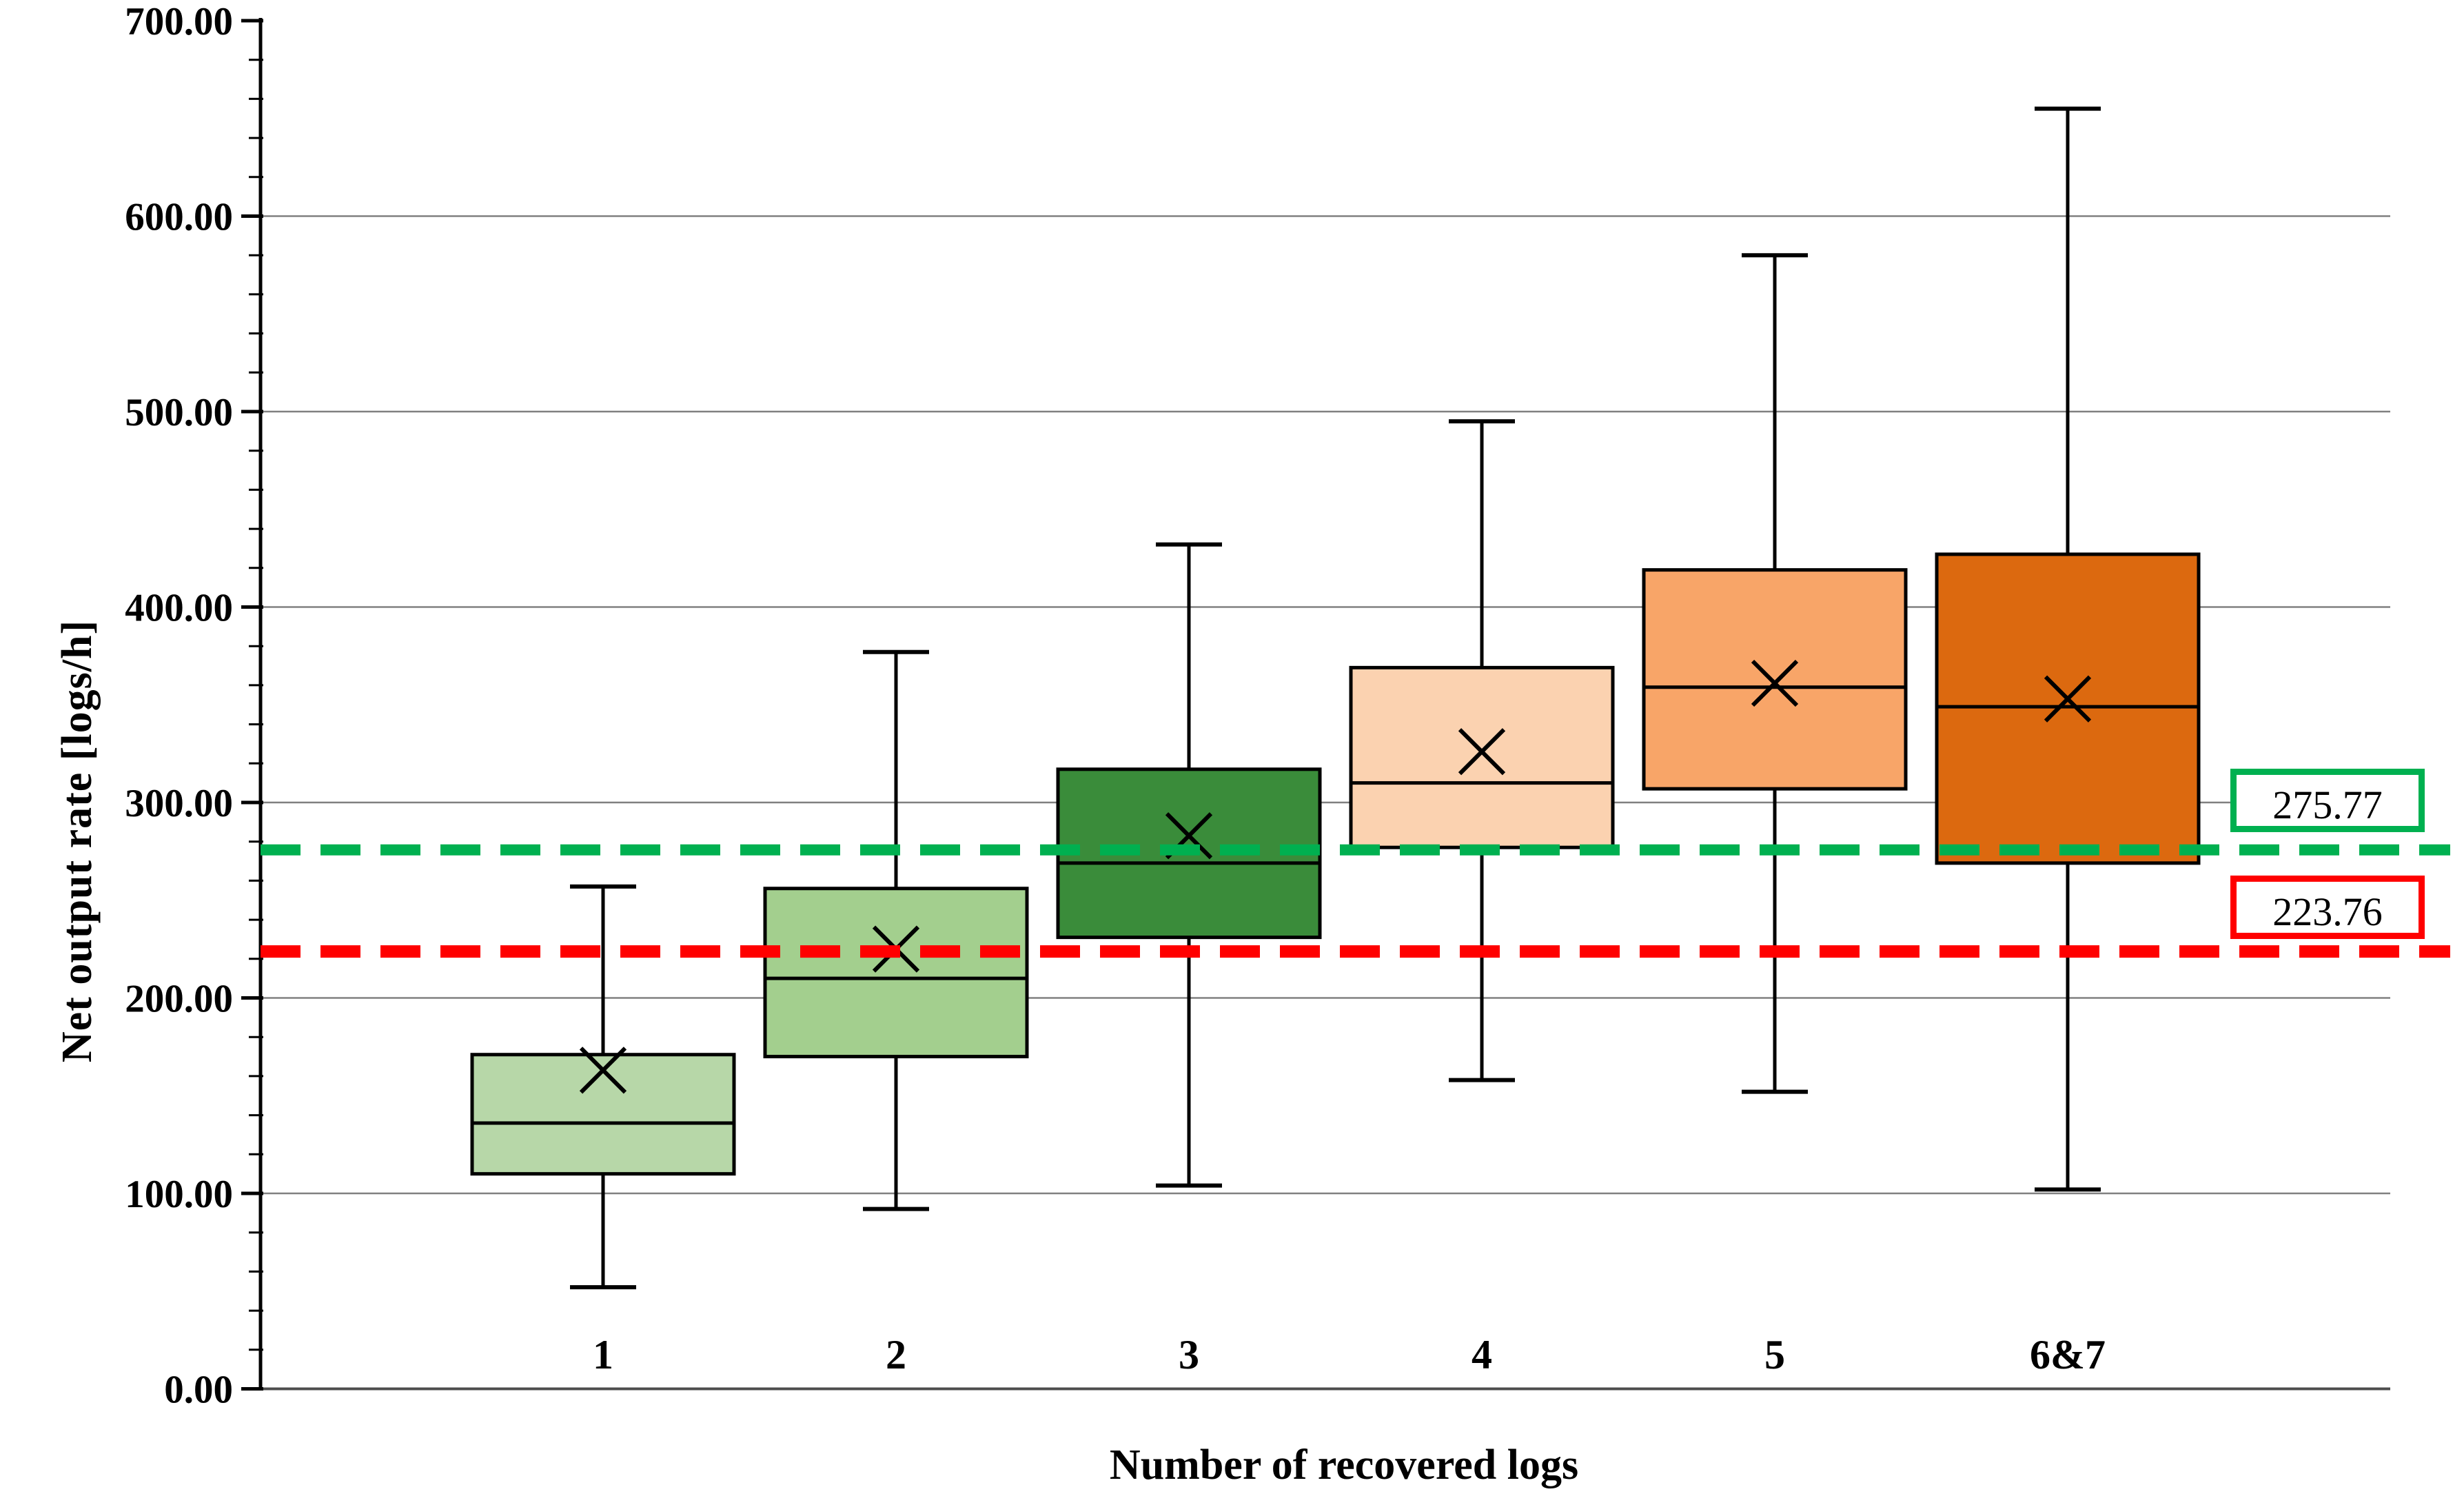 This screenshot has width=2464, height=1505. Describe the element at coordinates (77, 841) in the screenshot. I see `y-axis-title: Net output rate [logs/h]` at that location.